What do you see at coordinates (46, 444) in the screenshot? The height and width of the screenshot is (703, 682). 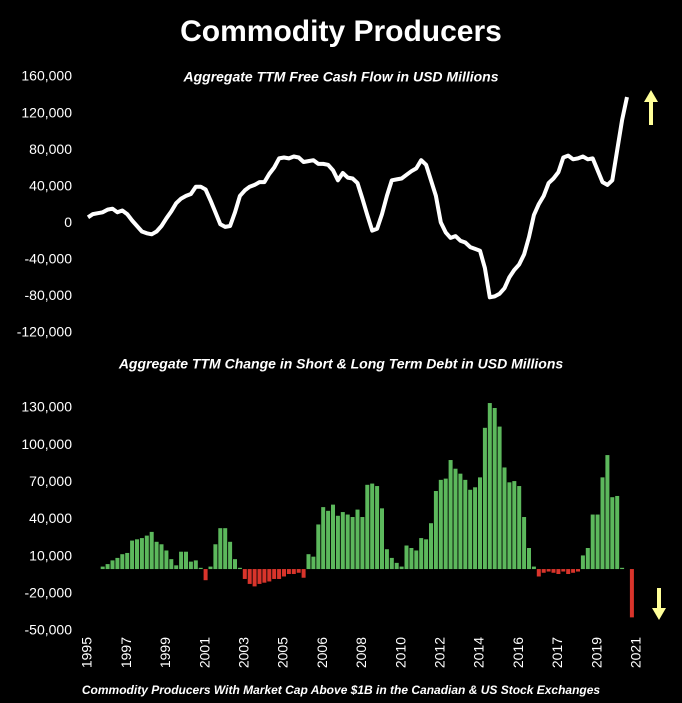 I see `y-tick-label: 100,000` at bounding box center [46, 444].